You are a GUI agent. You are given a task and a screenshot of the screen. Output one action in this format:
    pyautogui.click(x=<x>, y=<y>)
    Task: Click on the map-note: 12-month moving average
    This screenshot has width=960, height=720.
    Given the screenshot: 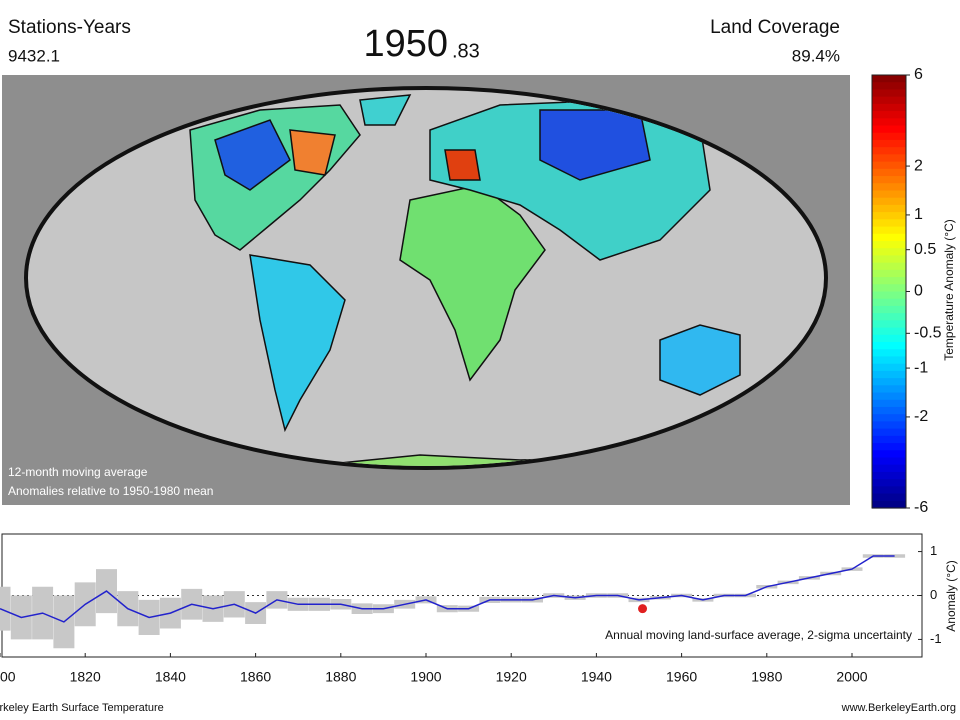 What is the action you would take?
    pyautogui.click(x=78, y=472)
    